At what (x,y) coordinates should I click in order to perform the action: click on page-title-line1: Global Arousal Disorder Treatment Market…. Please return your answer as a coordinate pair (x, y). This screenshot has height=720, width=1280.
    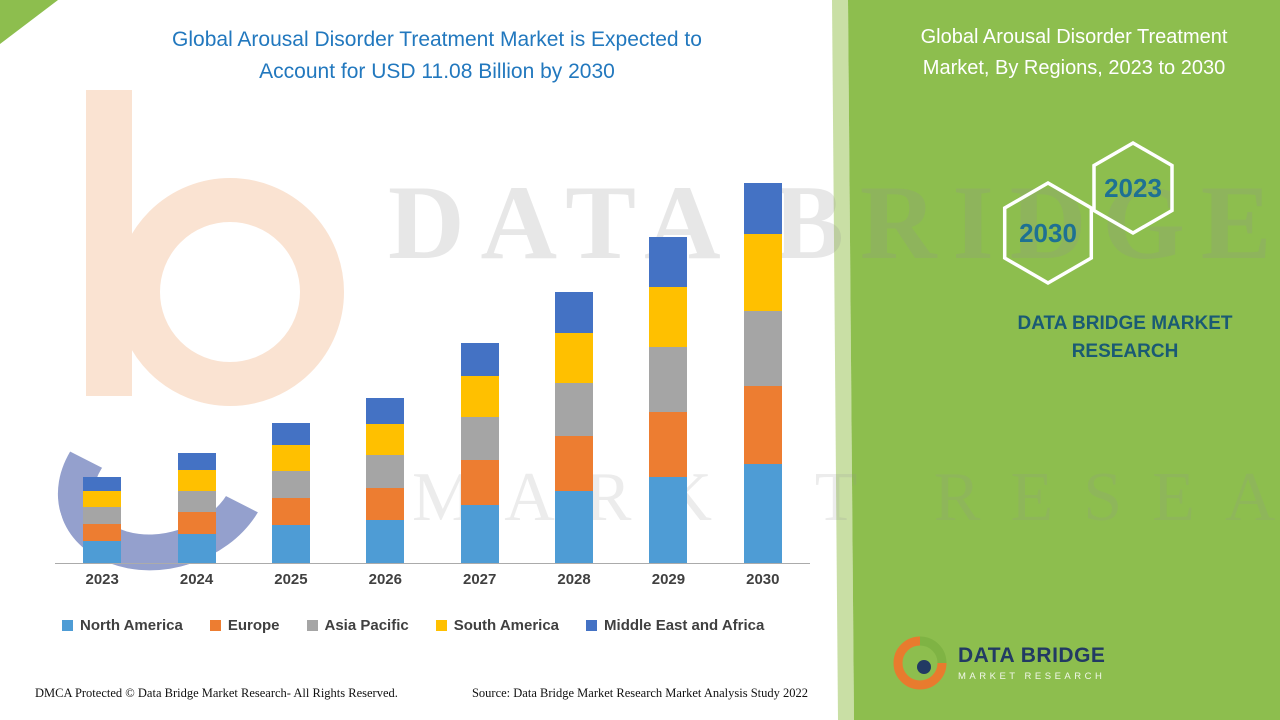
    Looking at the image, I should click on (437, 39).